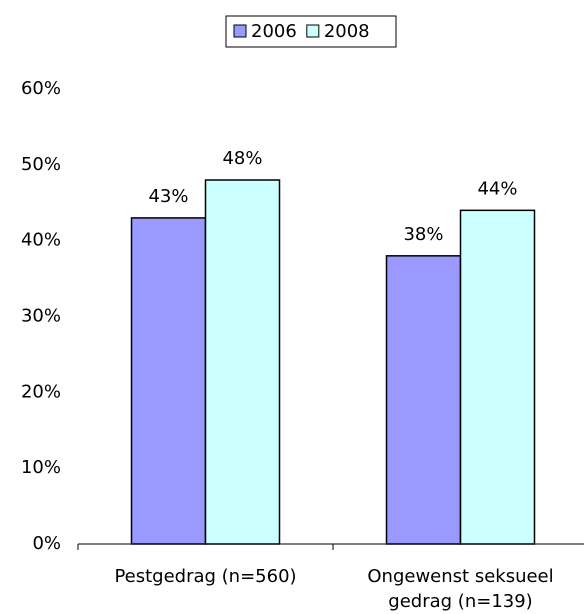  Describe the element at coordinates (41, 467) in the screenshot. I see `y-tick-label: 10%` at that location.